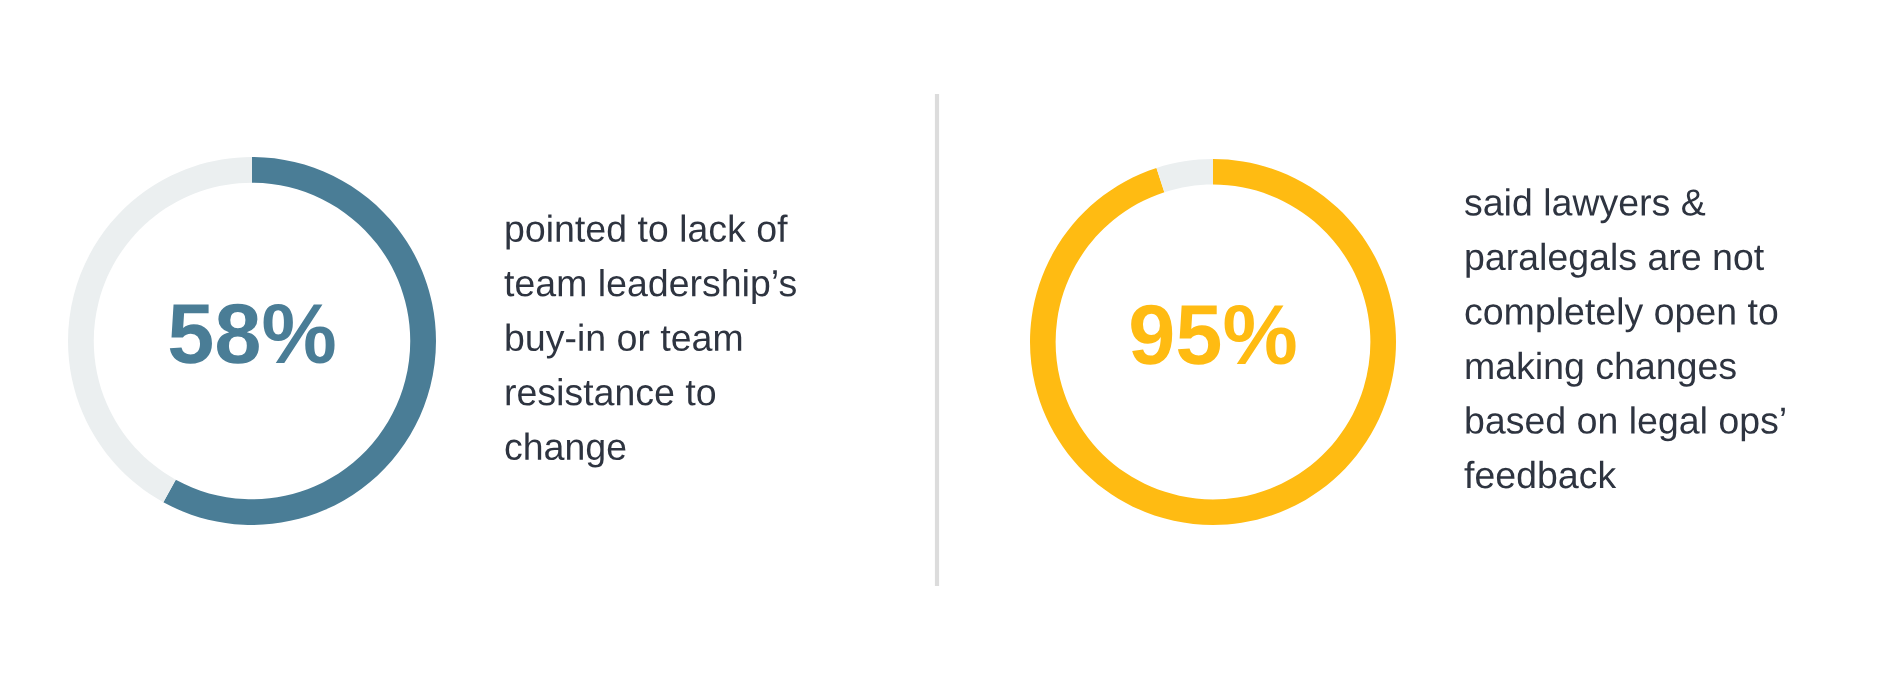 Image resolution: width=1877 pixels, height=680 pixels. I want to click on text: pointed to lack of team leadership’s buy-in or team resistance to change, so click(650, 341).